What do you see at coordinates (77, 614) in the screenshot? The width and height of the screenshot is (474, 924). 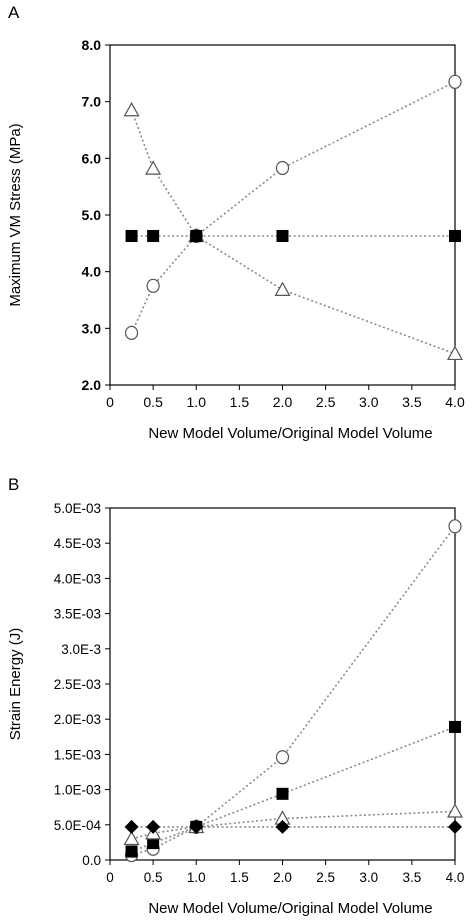 I see `y-tick-label: 3.5E-03` at bounding box center [77, 614].